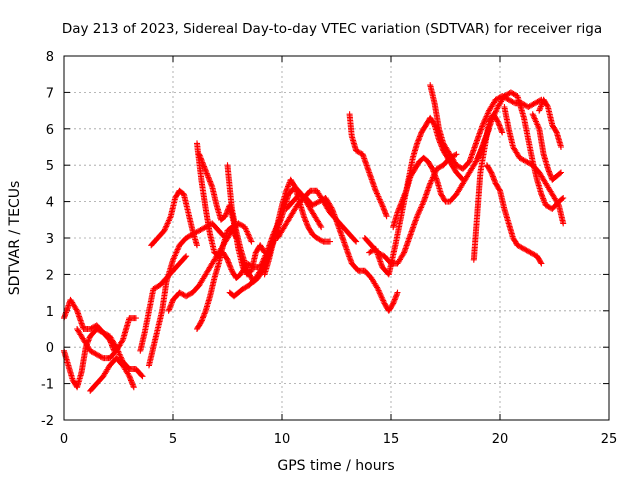 The height and width of the screenshot is (480, 640). What do you see at coordinates (282, 439) in the screenshot?
I see `x-tick-label: 10` at bounding box center [282, 439].